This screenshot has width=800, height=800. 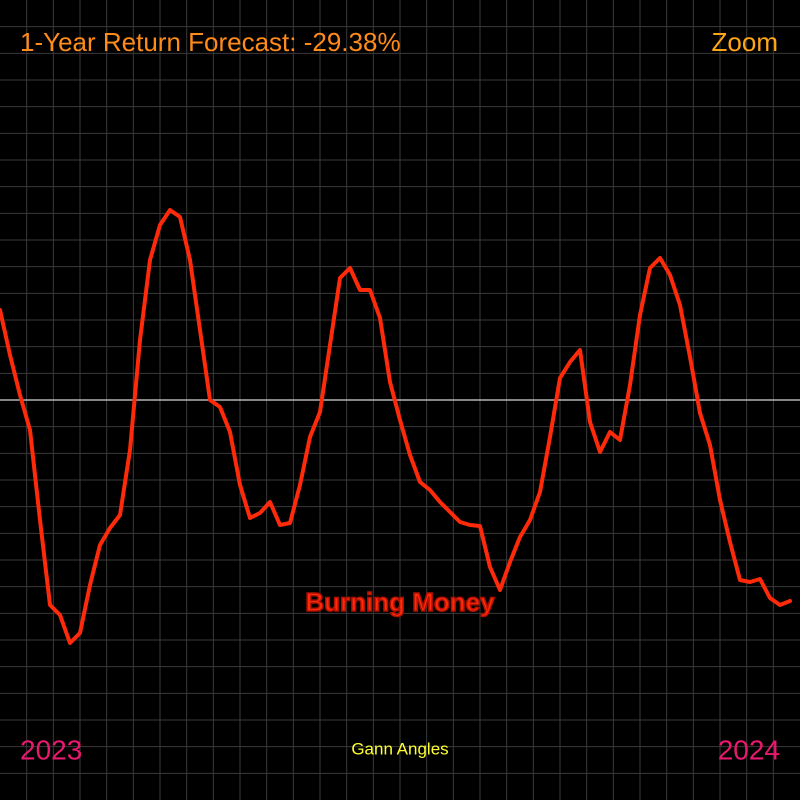 What do you see at coordinates (51, 749) in the screenshot?
I see `start-label: 2023` at bounding box center [51, 749].